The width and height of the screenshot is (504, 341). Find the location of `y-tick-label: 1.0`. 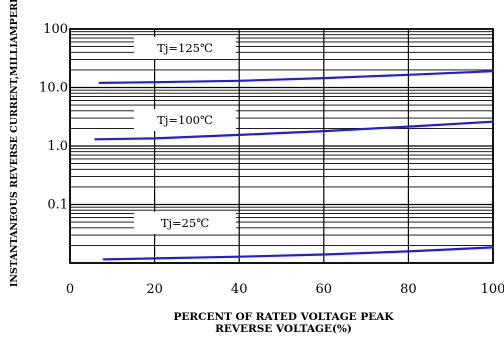

y-tick-label: 1.0 is located at coordinates (57, 146).